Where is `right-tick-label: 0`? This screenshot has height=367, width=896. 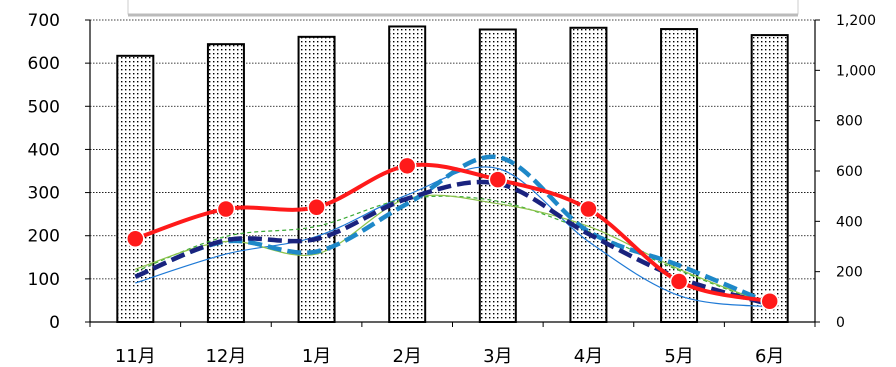 right-tick-label: 0 is located at coordinates (840, 323).